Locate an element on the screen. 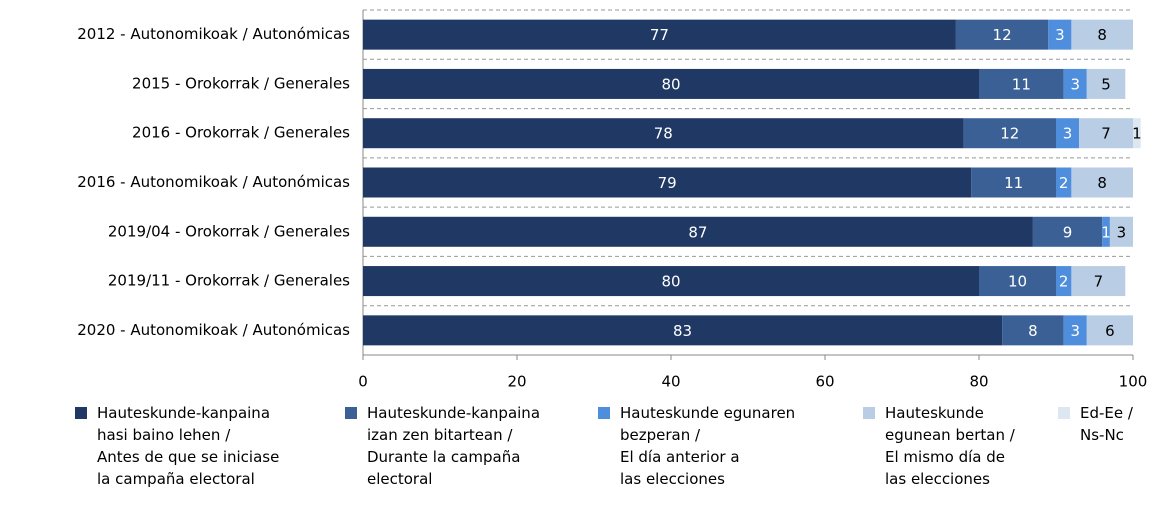 The height and width of the screenshot is (515, 1162). value-label: 78 is located at coordinates (663, 134).